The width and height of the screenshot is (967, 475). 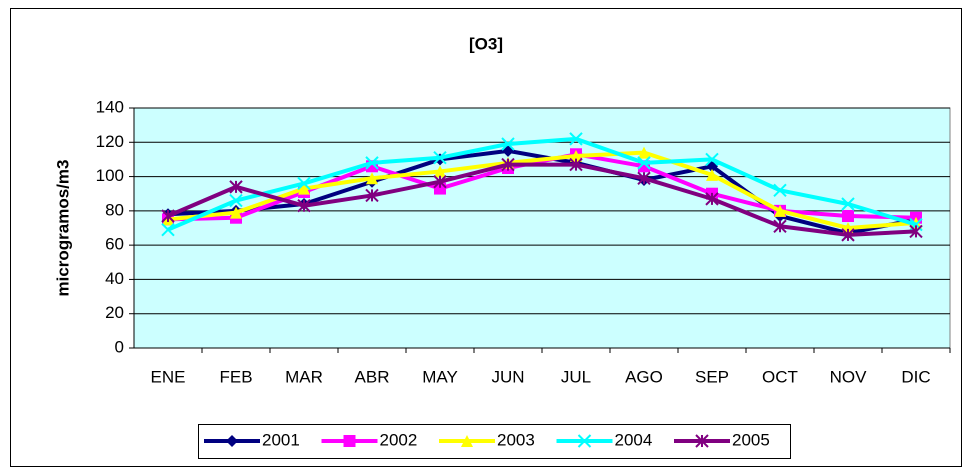 What do you see at coordinates (114, 244) in the screenshot?
I see `y-tick-label: 60` at bounding box center [114, 244].